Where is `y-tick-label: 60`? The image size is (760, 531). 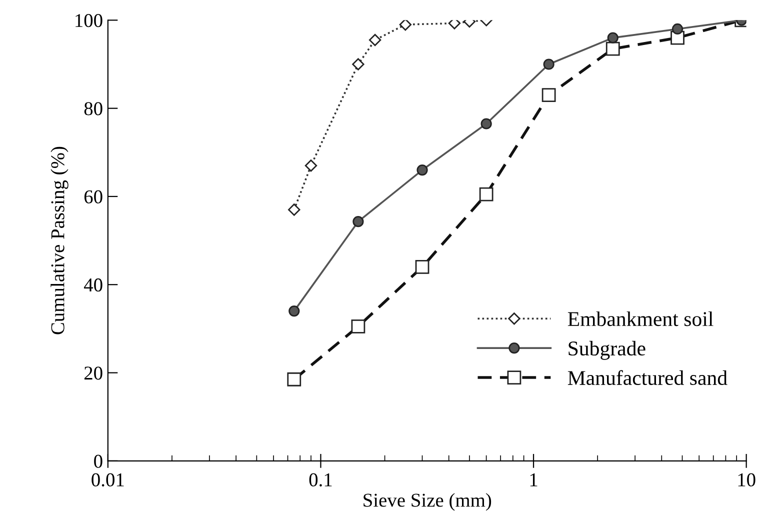
y-tick-label: 60 is located at coordinates (93, 197).